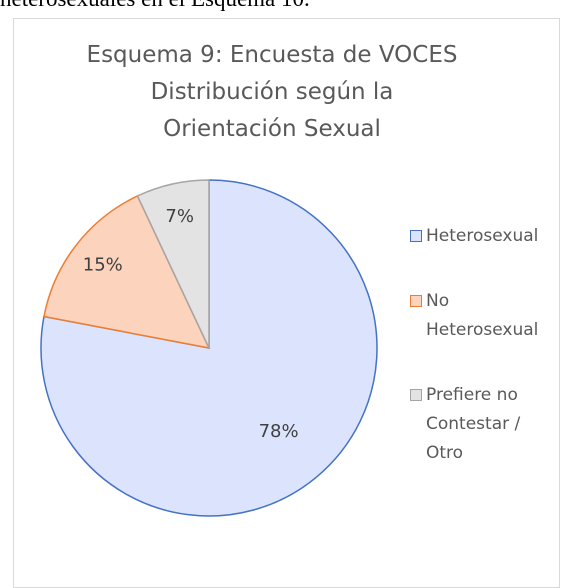 The image size is (571, 588). Describe the element at coordinates (272, 129) in the screenshot. I see `chart-title: Orientación Sexual` at that location.